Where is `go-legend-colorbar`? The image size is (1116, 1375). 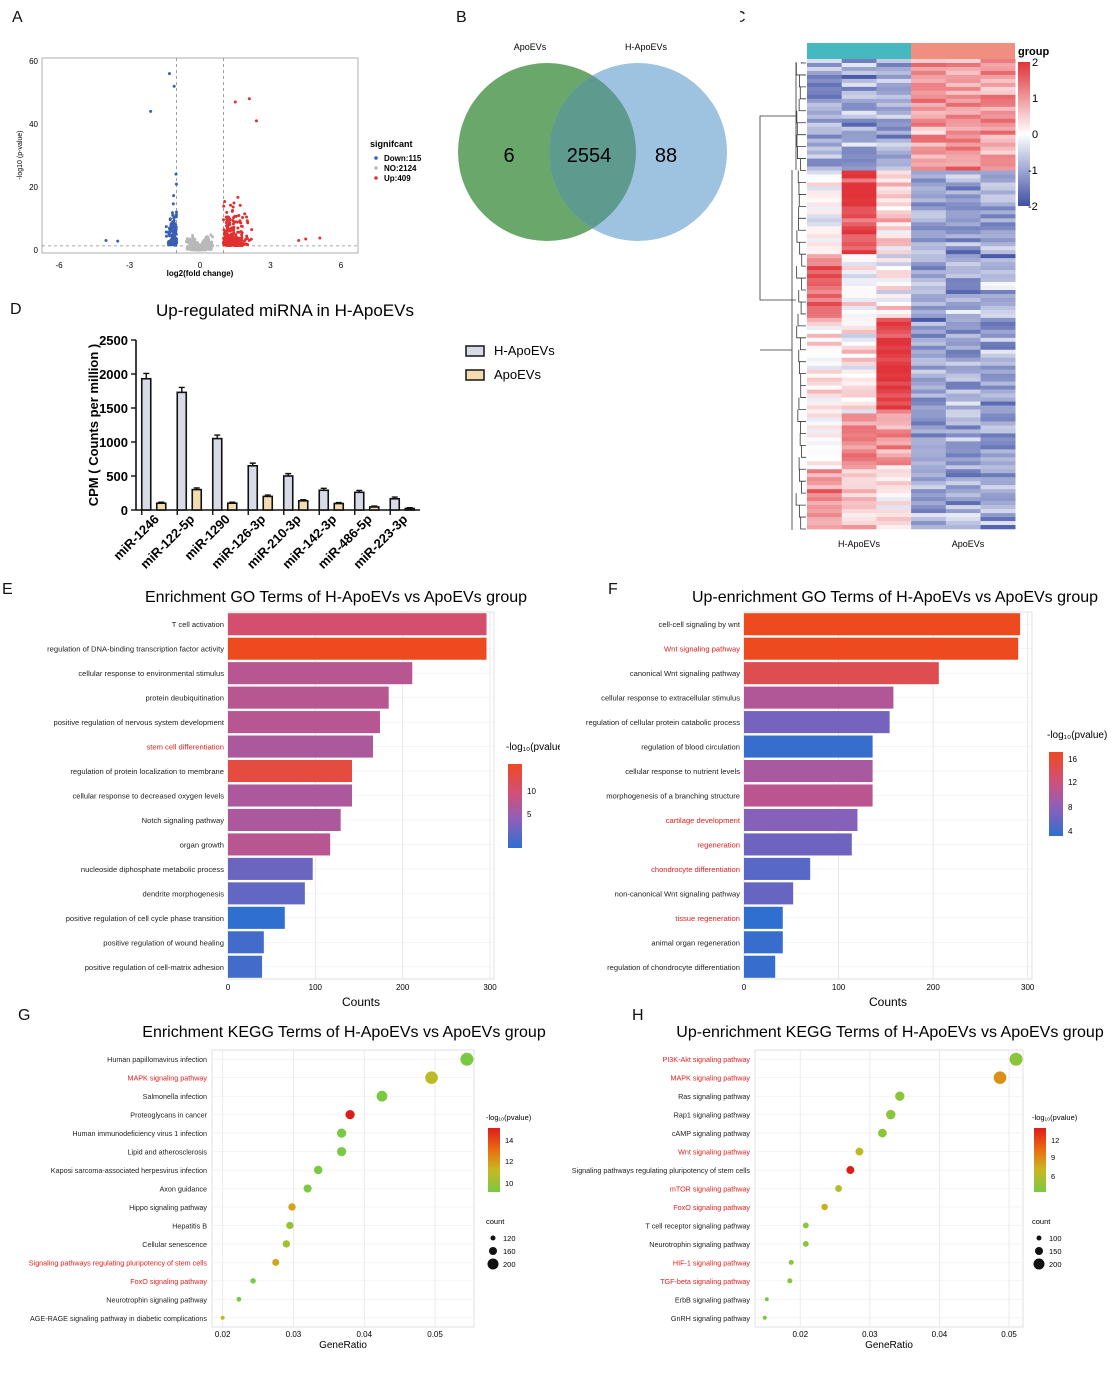 go-legend-colorbar is located at coordinates (1056, 794).